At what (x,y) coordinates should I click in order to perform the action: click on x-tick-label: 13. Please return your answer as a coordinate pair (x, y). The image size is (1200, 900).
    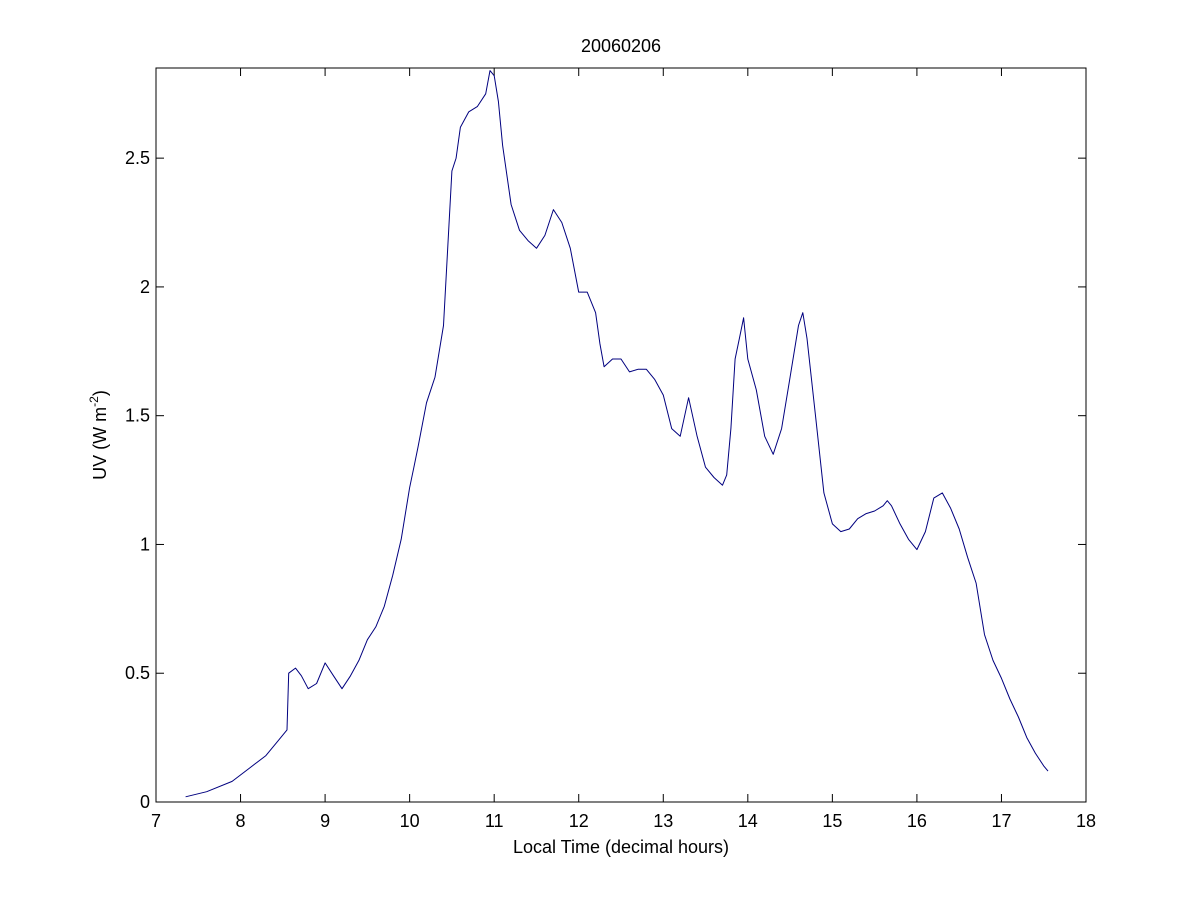
    Looking at the image, I should click on (663, 821).